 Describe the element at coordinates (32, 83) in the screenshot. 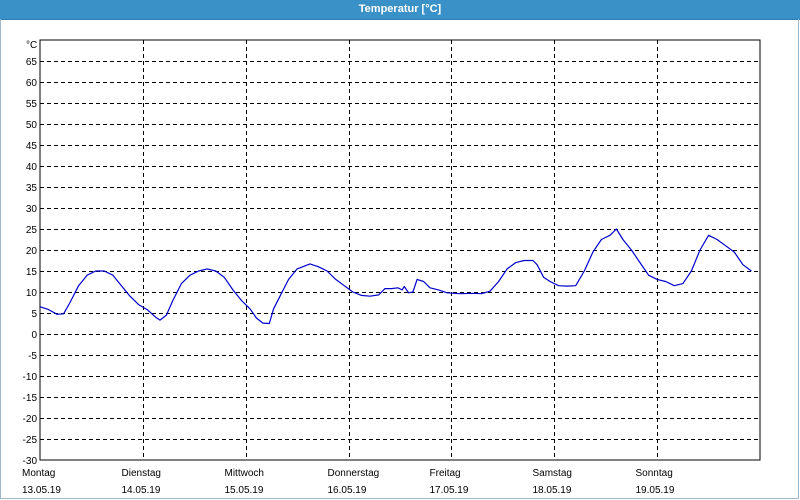

I see `y-tick-label: 60` at that location.